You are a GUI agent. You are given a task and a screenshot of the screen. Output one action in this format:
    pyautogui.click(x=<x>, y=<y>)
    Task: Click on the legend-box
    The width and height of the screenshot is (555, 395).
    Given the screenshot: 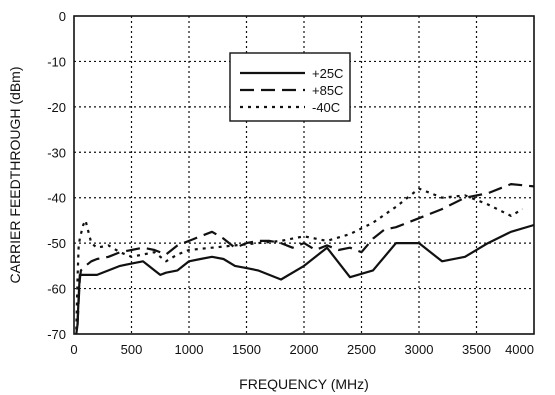 What is the action you would take?
    pyautogui.click(x=290, y=87)
    